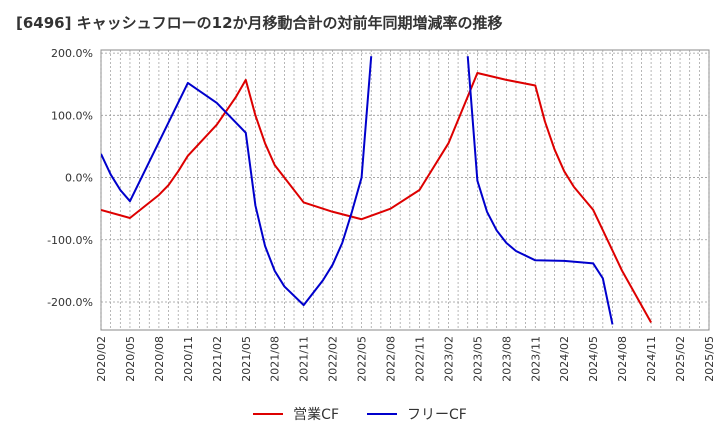  Describe the element at coordinates (680, 359) in the screenshot. I see `x-tick-label: 2025/02` at that location.